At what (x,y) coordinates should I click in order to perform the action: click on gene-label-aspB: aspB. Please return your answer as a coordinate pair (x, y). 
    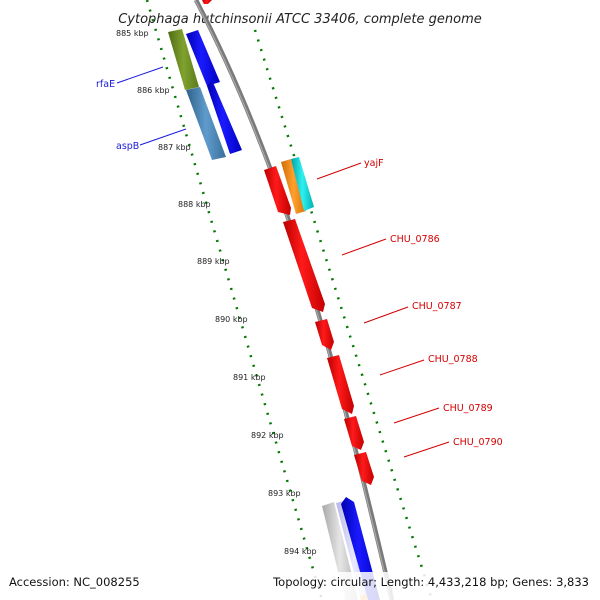
    Looking at the image, I should click on (127, 146).